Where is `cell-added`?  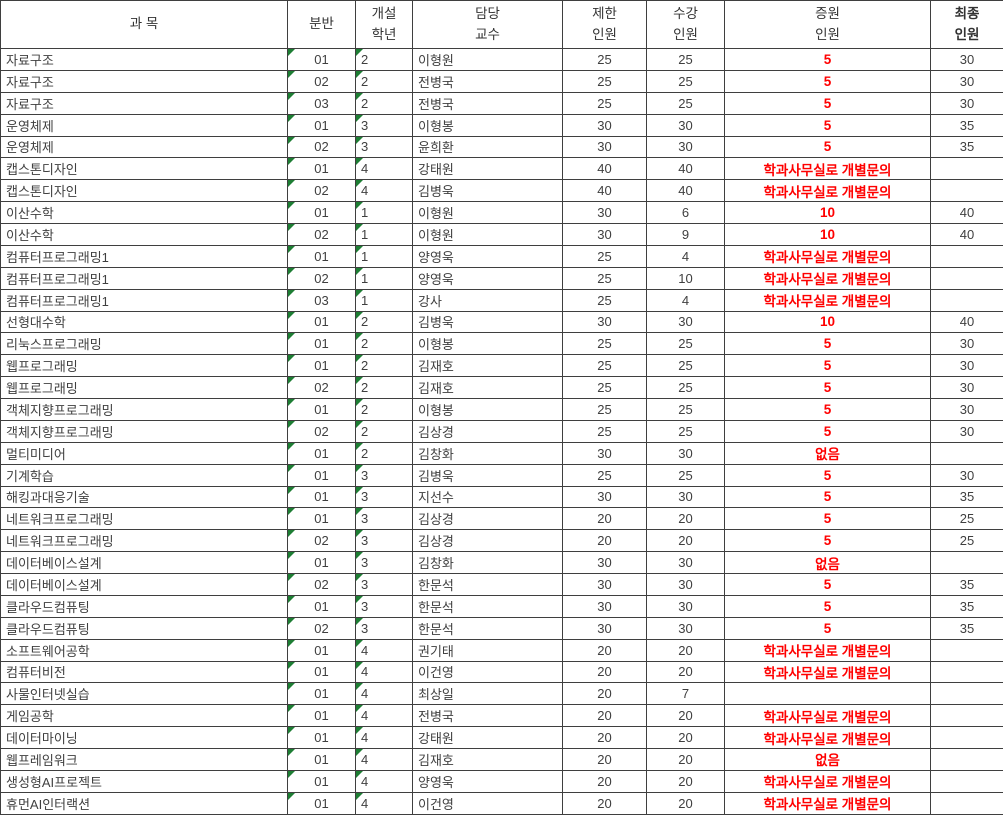
cell-added is located at coordinates (828, 694).